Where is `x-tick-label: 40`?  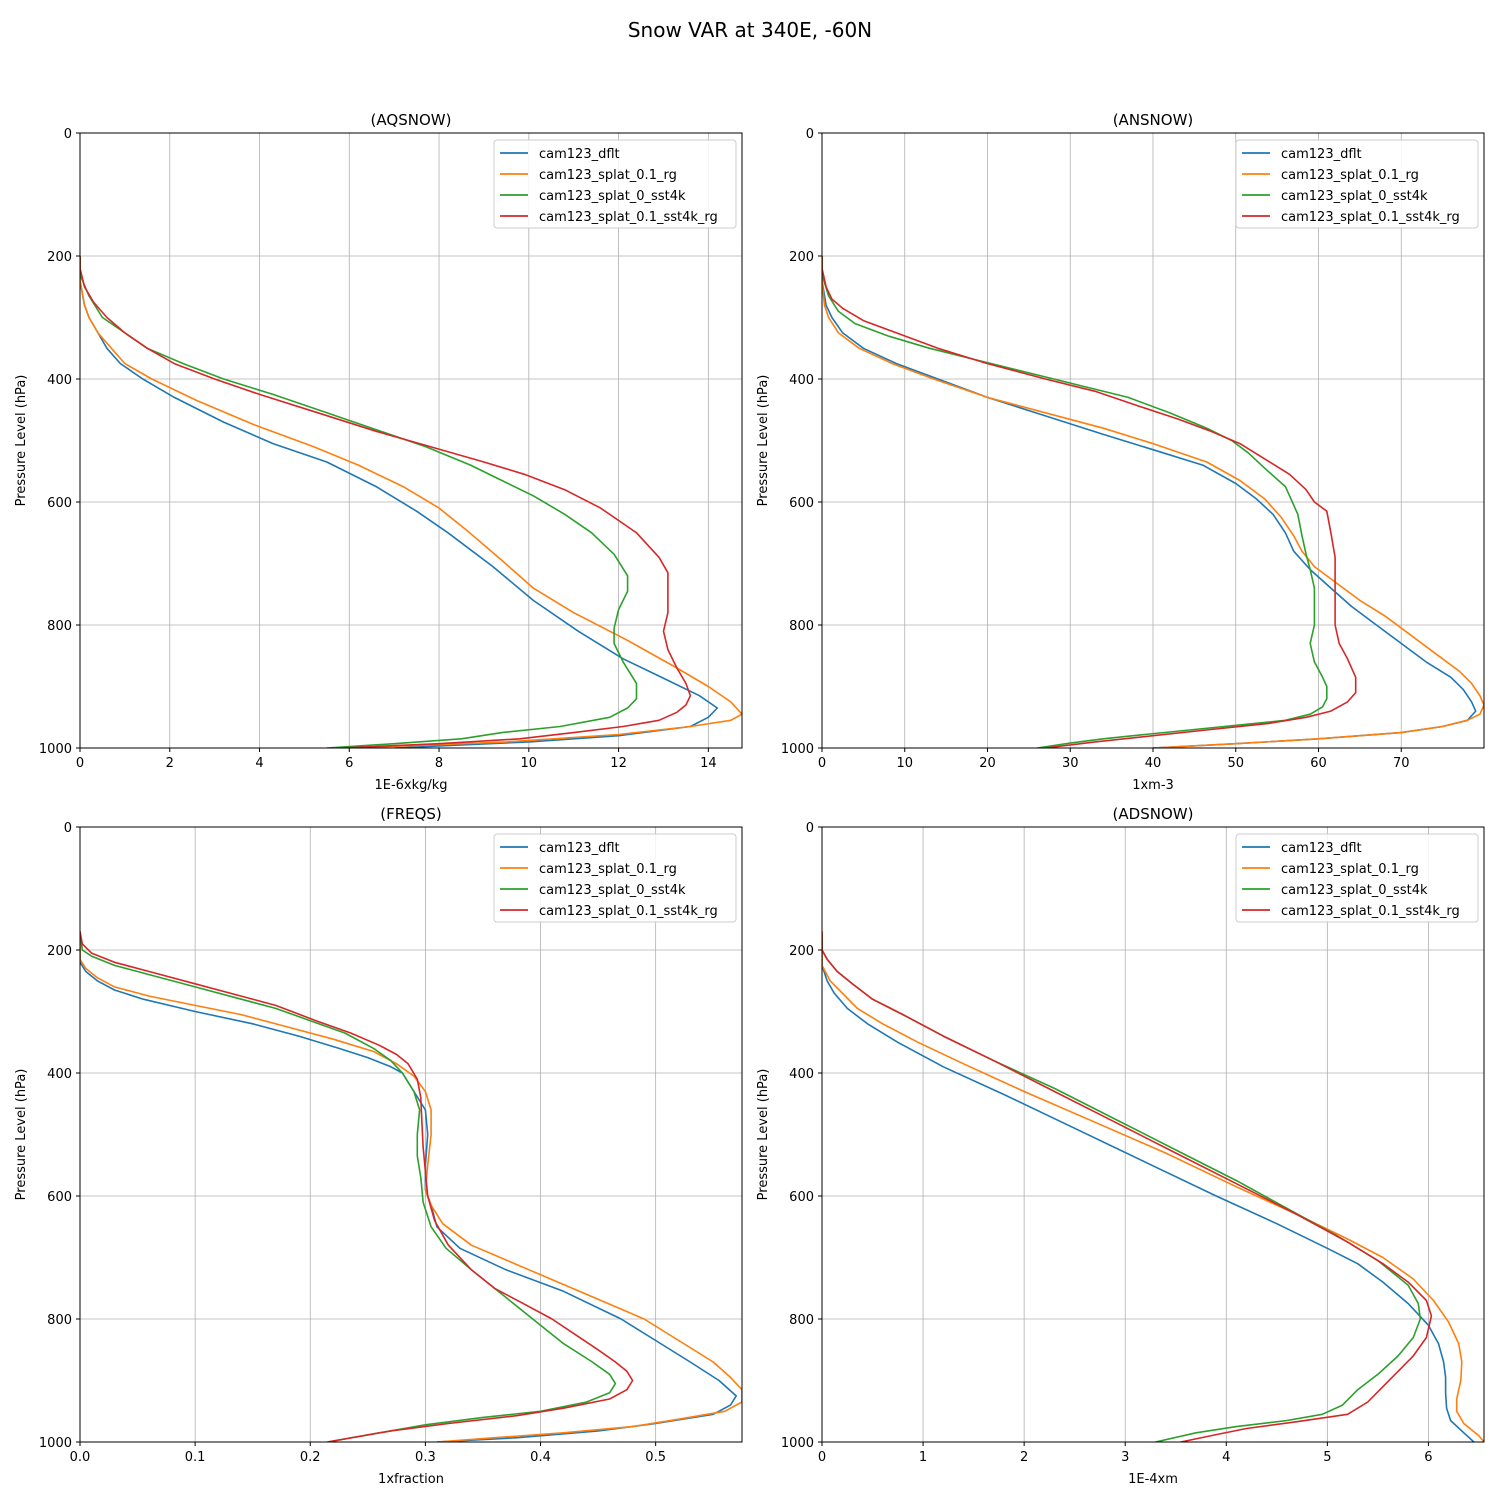
x-tick-label: 40 is located at coordinates (1153, 763).